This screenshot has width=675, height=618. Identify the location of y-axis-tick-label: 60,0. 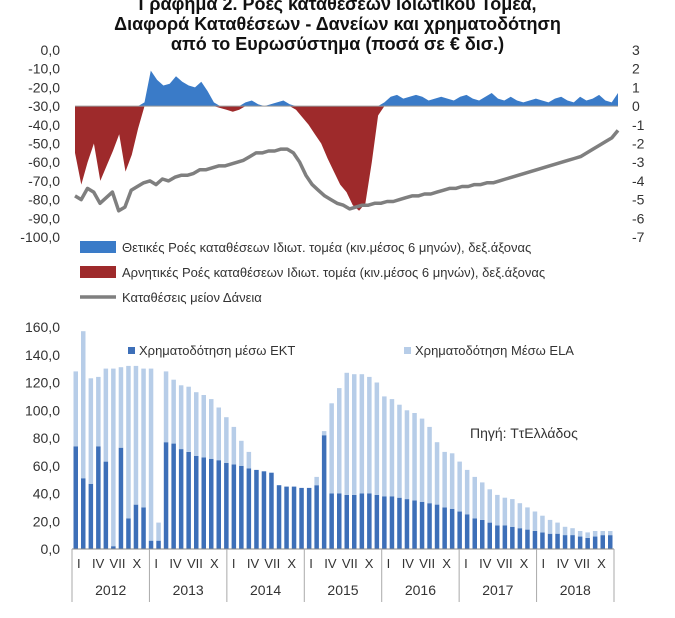
(46, 466).